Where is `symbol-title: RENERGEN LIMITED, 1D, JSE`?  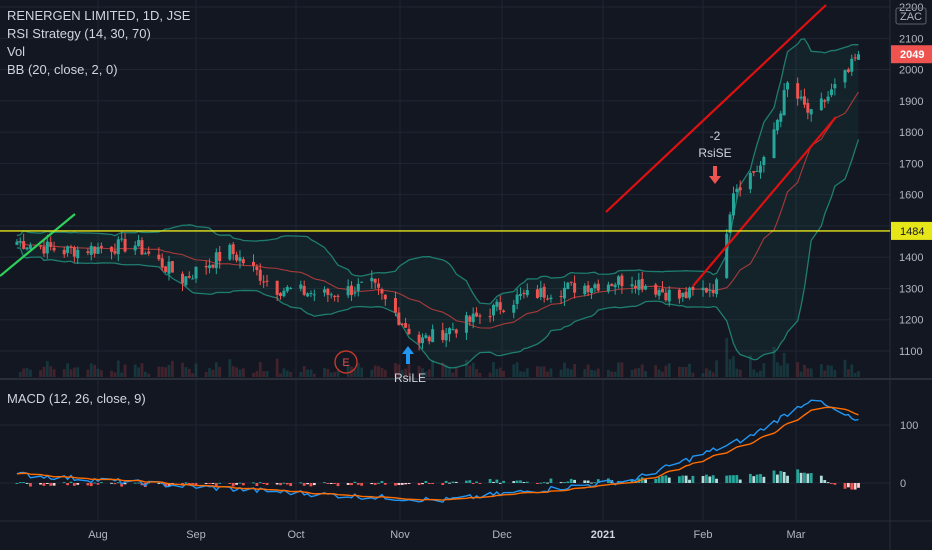
symbol-title: RENERGEN LIMITED, 1D, JSE is located at coordinates (99, 15).